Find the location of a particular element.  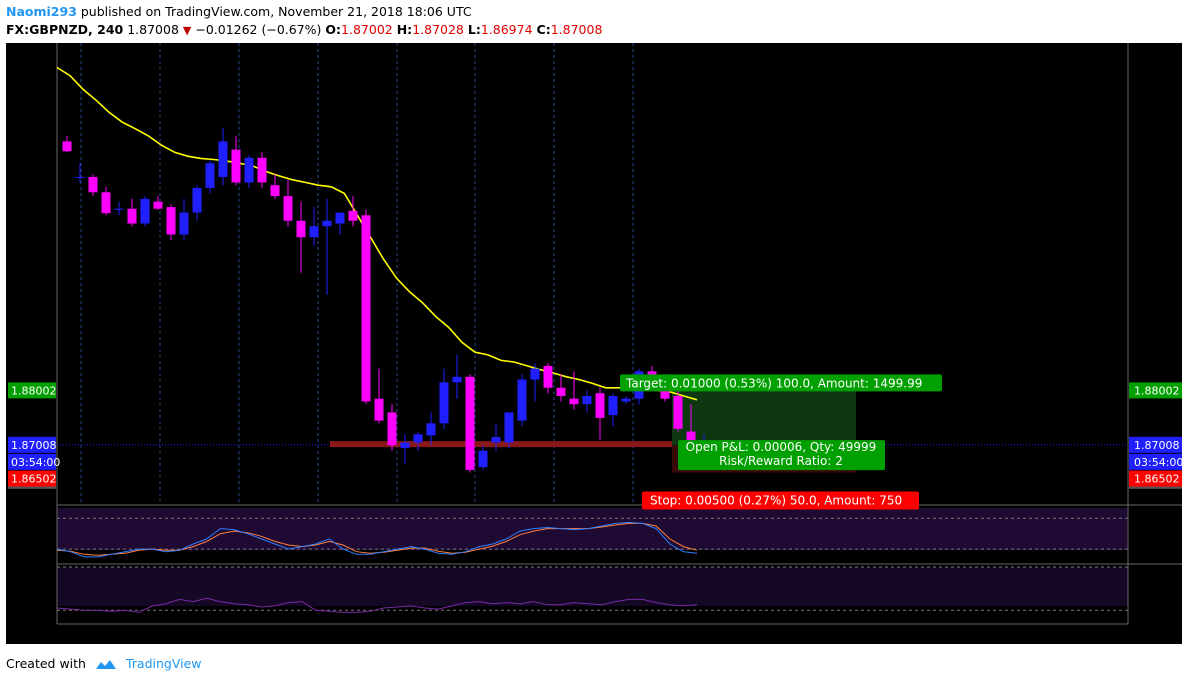

y-tick-label-left: 1.93000 is located at coordinates (30, 117).